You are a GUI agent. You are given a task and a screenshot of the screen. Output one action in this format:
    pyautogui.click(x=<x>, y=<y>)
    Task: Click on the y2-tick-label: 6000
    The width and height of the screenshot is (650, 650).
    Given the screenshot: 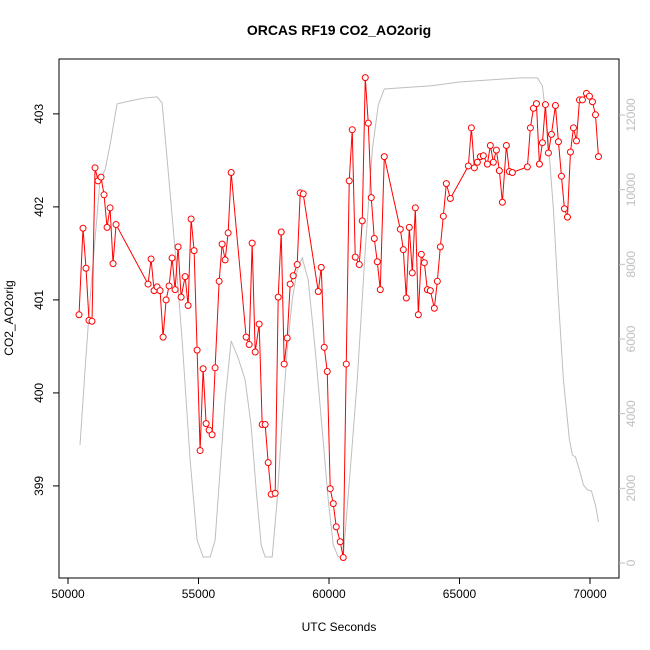 What is the action you would take?
    pyautogui.click(x=631, y=338)
    